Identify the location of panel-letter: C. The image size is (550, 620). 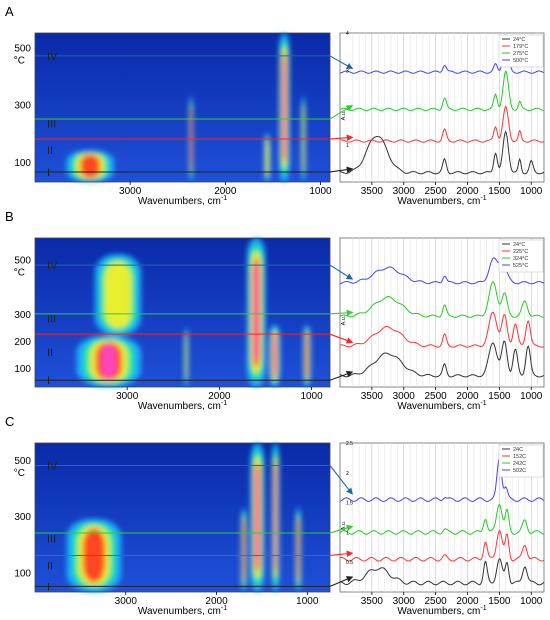
(10, 421).